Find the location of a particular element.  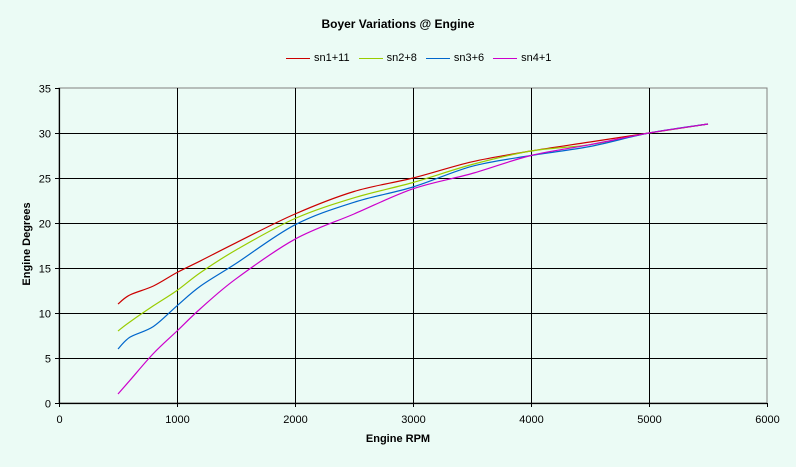

chart-title: Boyer Variations @ Engine is located at coordinates (398, 24).